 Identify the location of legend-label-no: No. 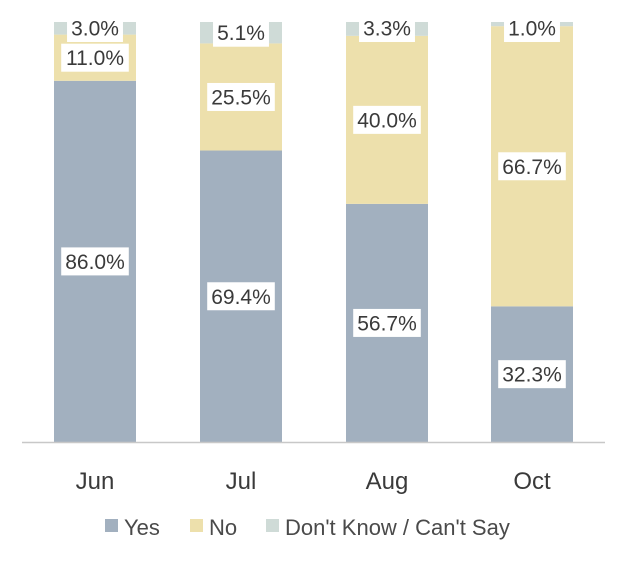
(223, 527).